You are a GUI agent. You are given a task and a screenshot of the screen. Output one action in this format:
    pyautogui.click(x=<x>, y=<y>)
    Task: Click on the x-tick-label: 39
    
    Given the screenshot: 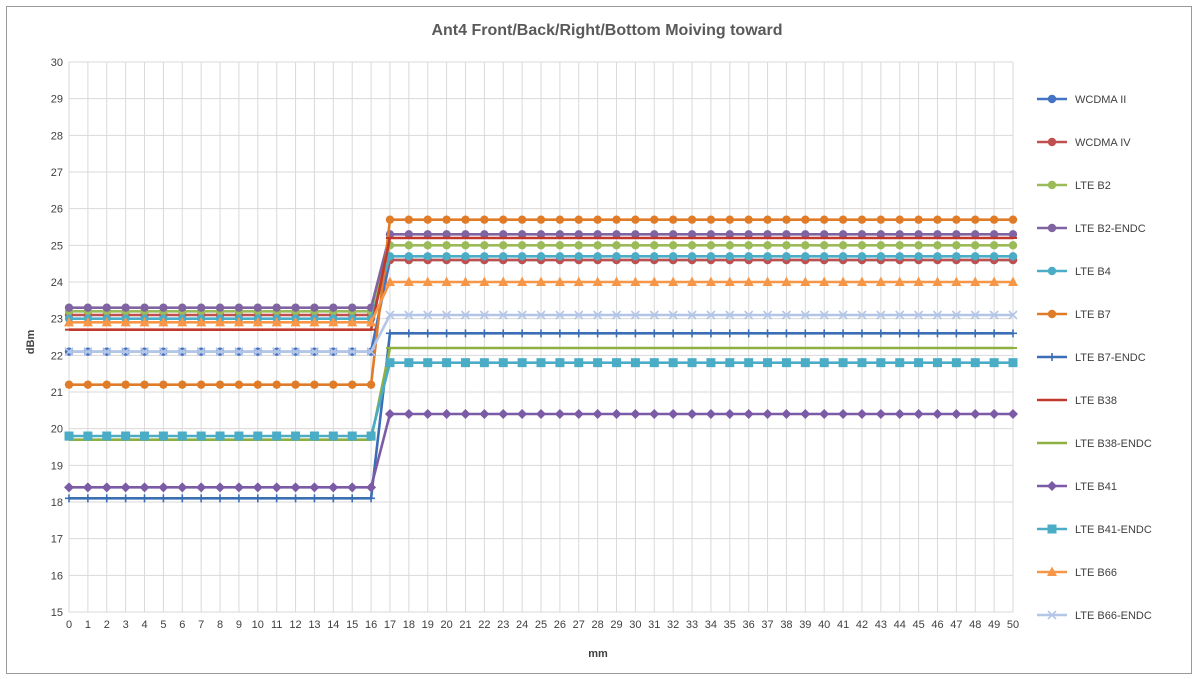 What is the action you would take?
    pyautogui.click(x=805, y=625)
    